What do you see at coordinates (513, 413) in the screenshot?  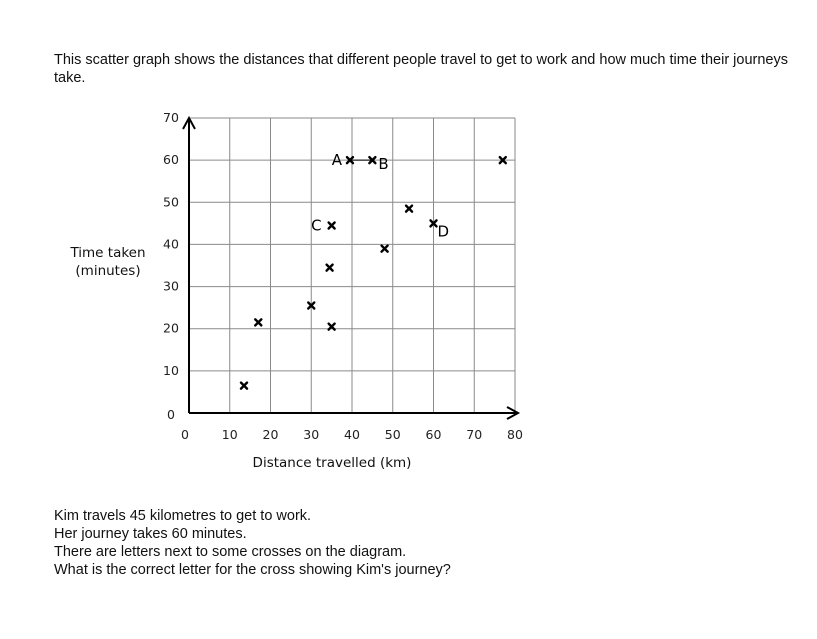 I see `x-axis-arrow` at bounding box center [513, 413].